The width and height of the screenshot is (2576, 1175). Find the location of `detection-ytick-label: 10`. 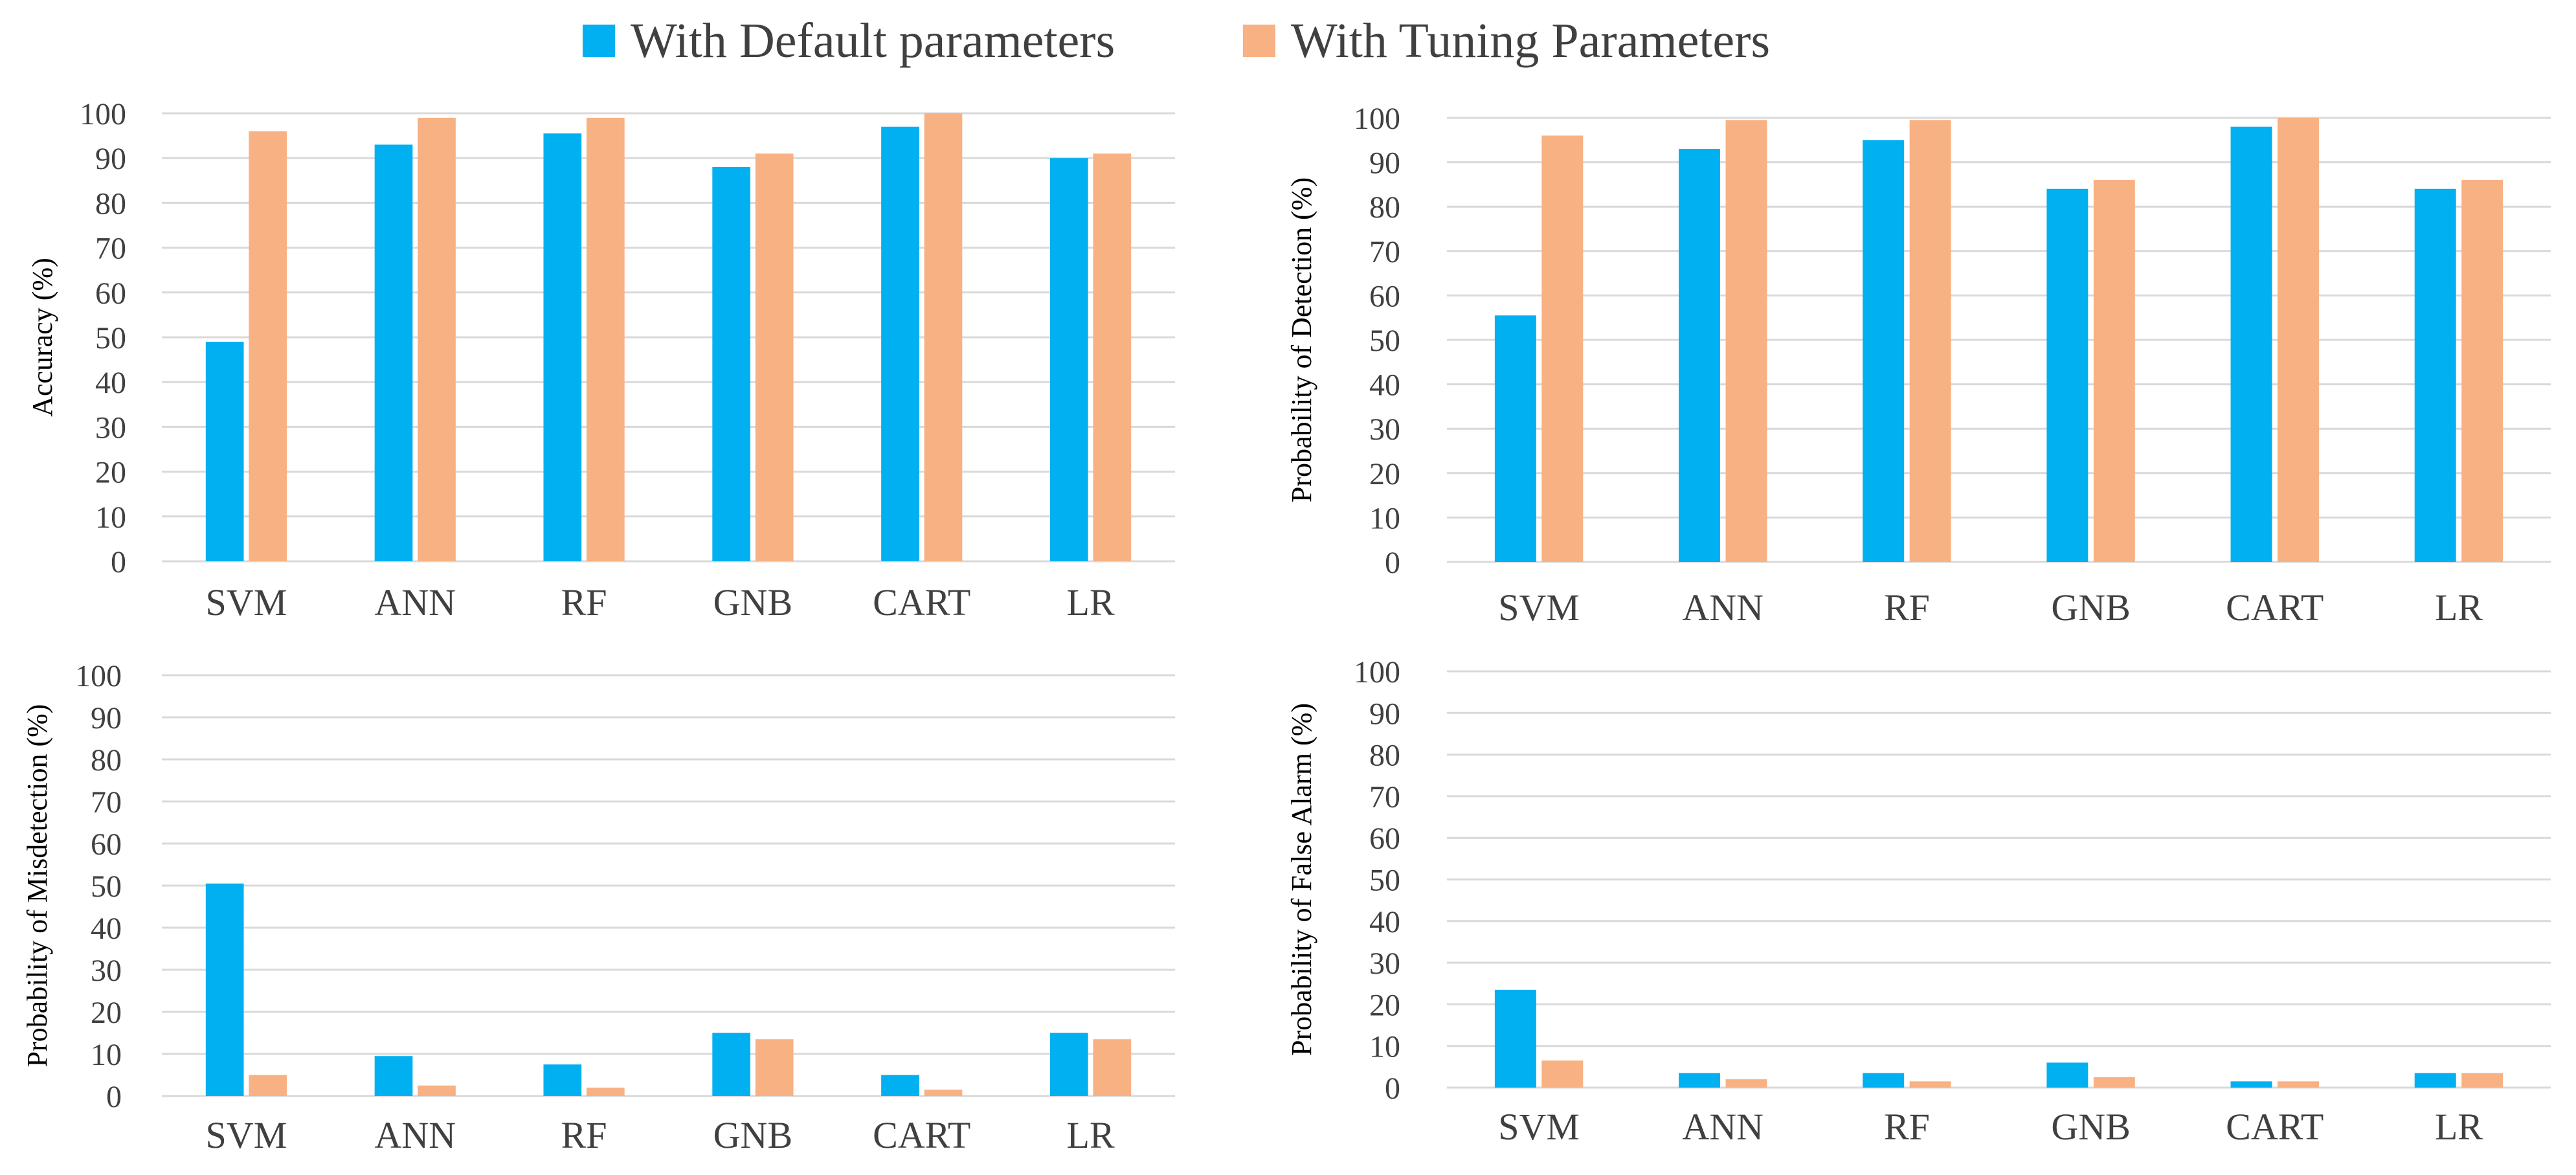

detection-ytick-label: 10 is located at coordinates (1384, 518).